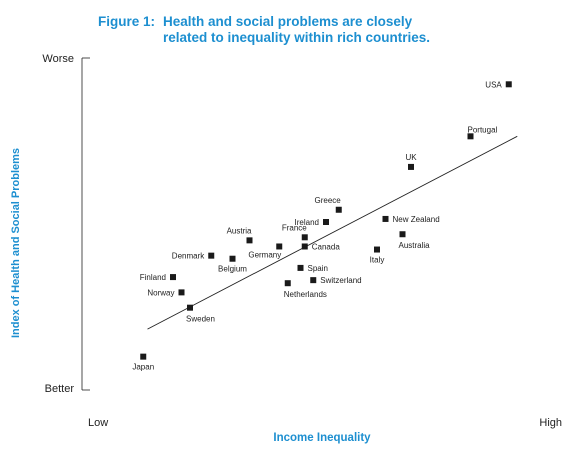 Image resolution: width=573 pixels, height=459 pixels. Describe the element at coordinates (377, 249) in the screenshot. I see `point-italy` at that location.